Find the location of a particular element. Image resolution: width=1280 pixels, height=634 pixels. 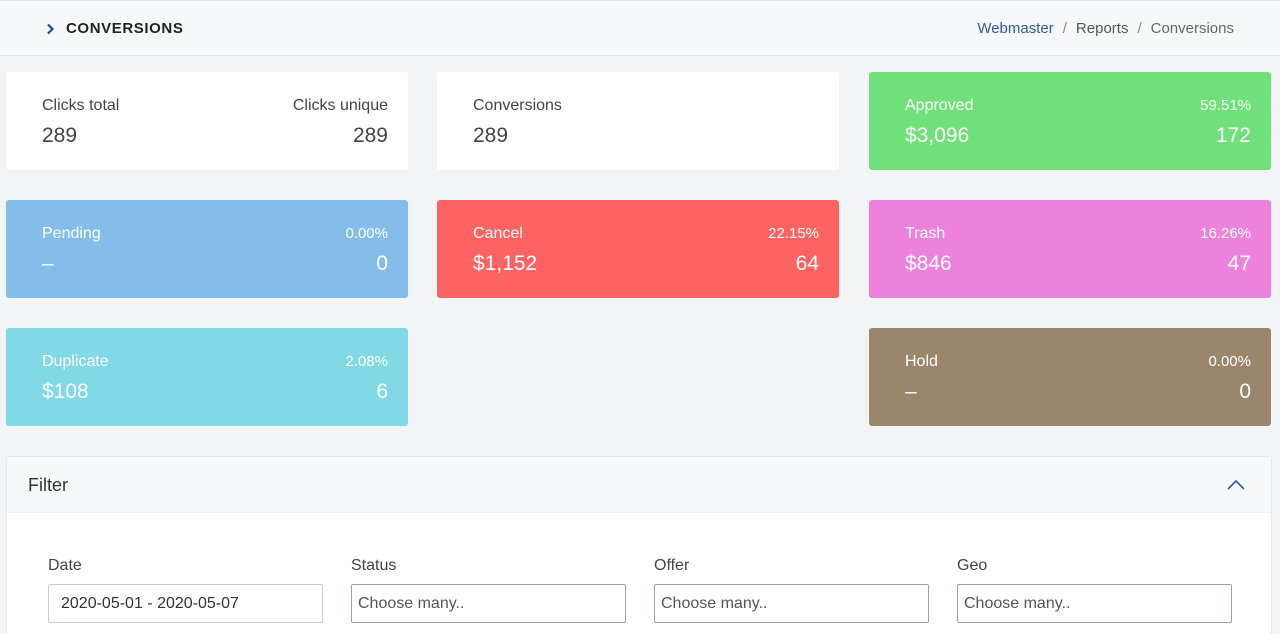

status-label: Status is located at coordinates (374, 565).